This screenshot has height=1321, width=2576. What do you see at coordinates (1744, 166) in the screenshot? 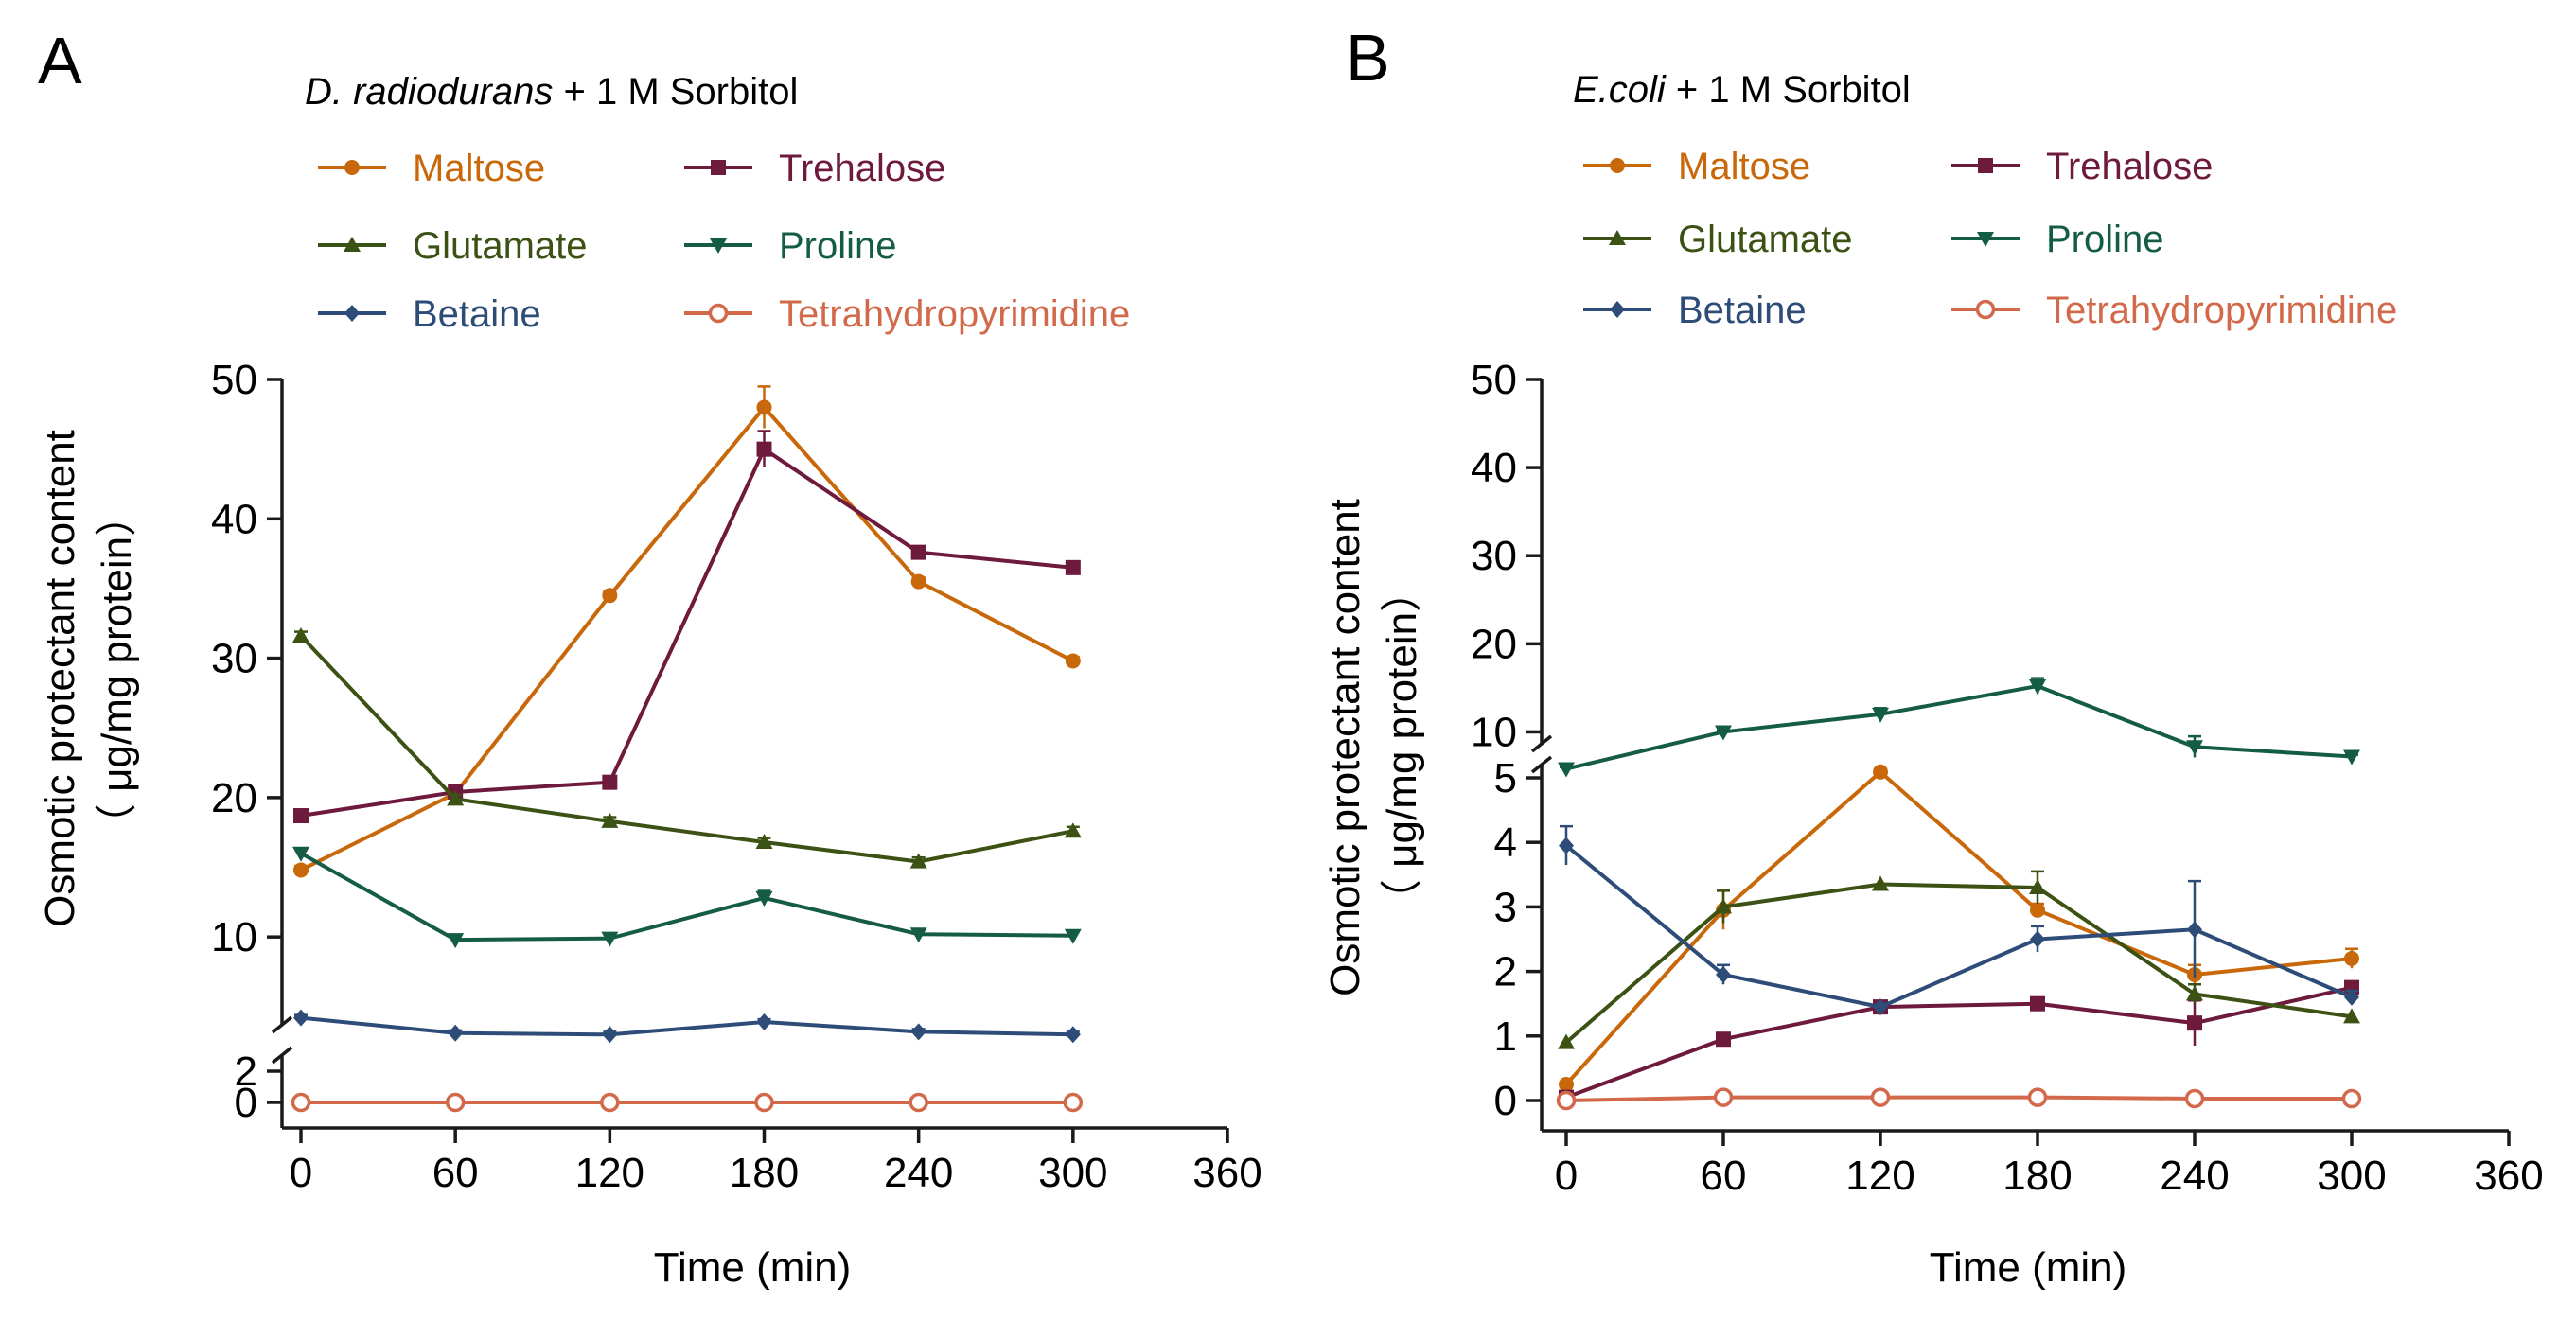
I see `panel-b-legend-maltose-label: Maltose` at bounding box center [1744, 166].